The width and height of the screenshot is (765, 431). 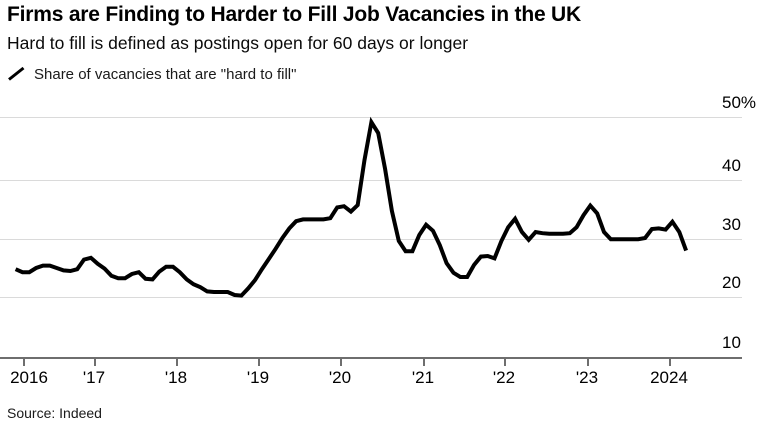 What do you see at coordinates (54, 413) in the screenshot?
I see `source-note: Source: Indeed` at bounding box center [54, 413].